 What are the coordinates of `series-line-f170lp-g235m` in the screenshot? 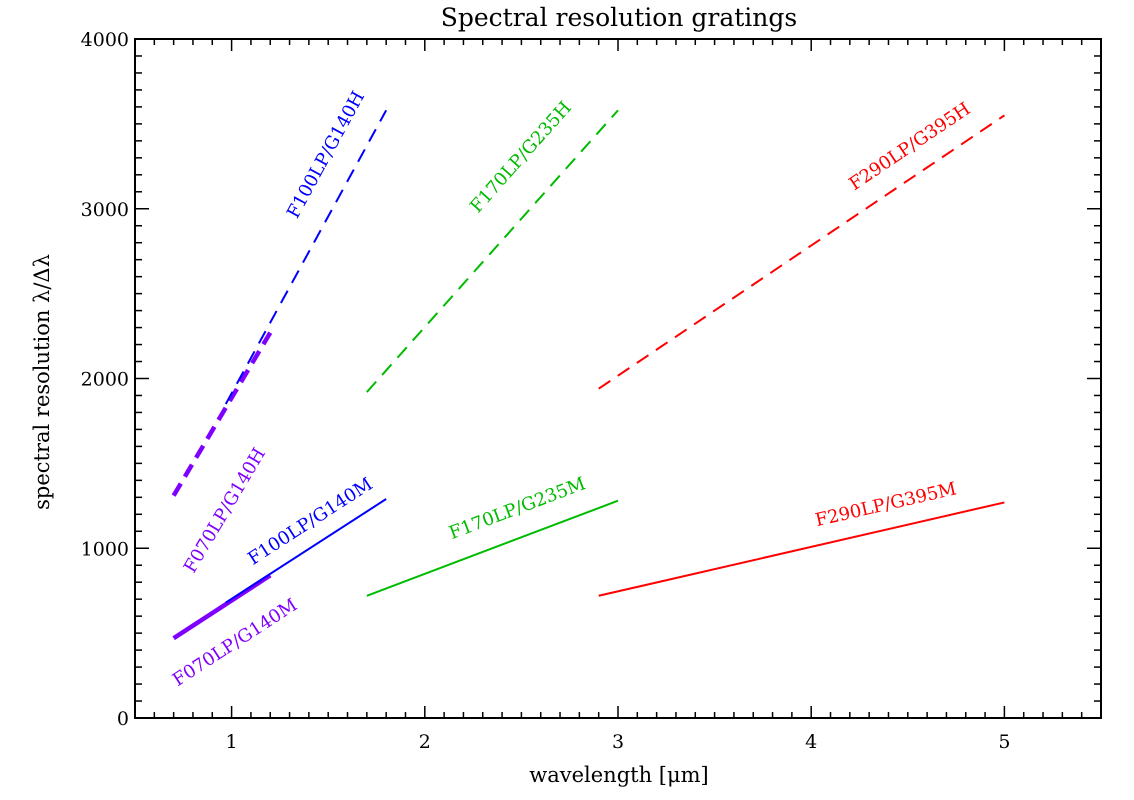 It's located at (492, 548).